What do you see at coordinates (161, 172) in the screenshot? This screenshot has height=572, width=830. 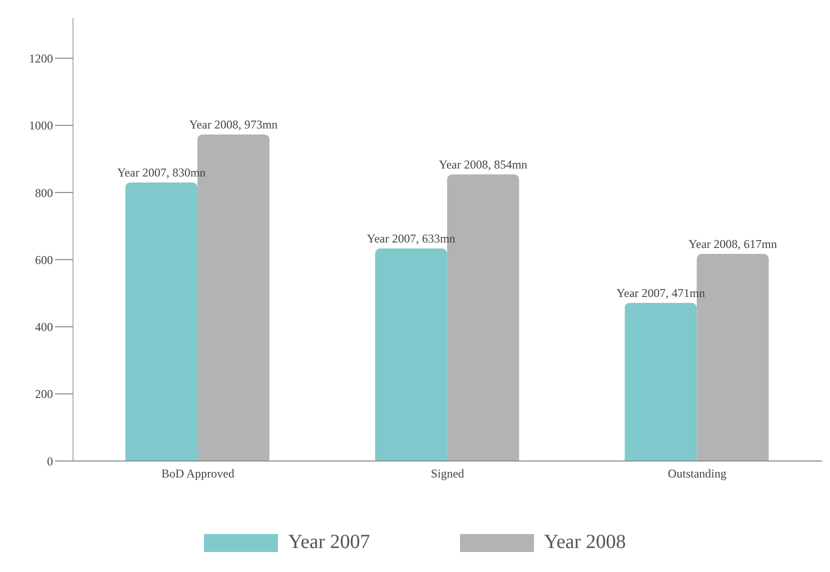 I see `data-label: Year 2007, 830mn` at bounding box center [161, 172].